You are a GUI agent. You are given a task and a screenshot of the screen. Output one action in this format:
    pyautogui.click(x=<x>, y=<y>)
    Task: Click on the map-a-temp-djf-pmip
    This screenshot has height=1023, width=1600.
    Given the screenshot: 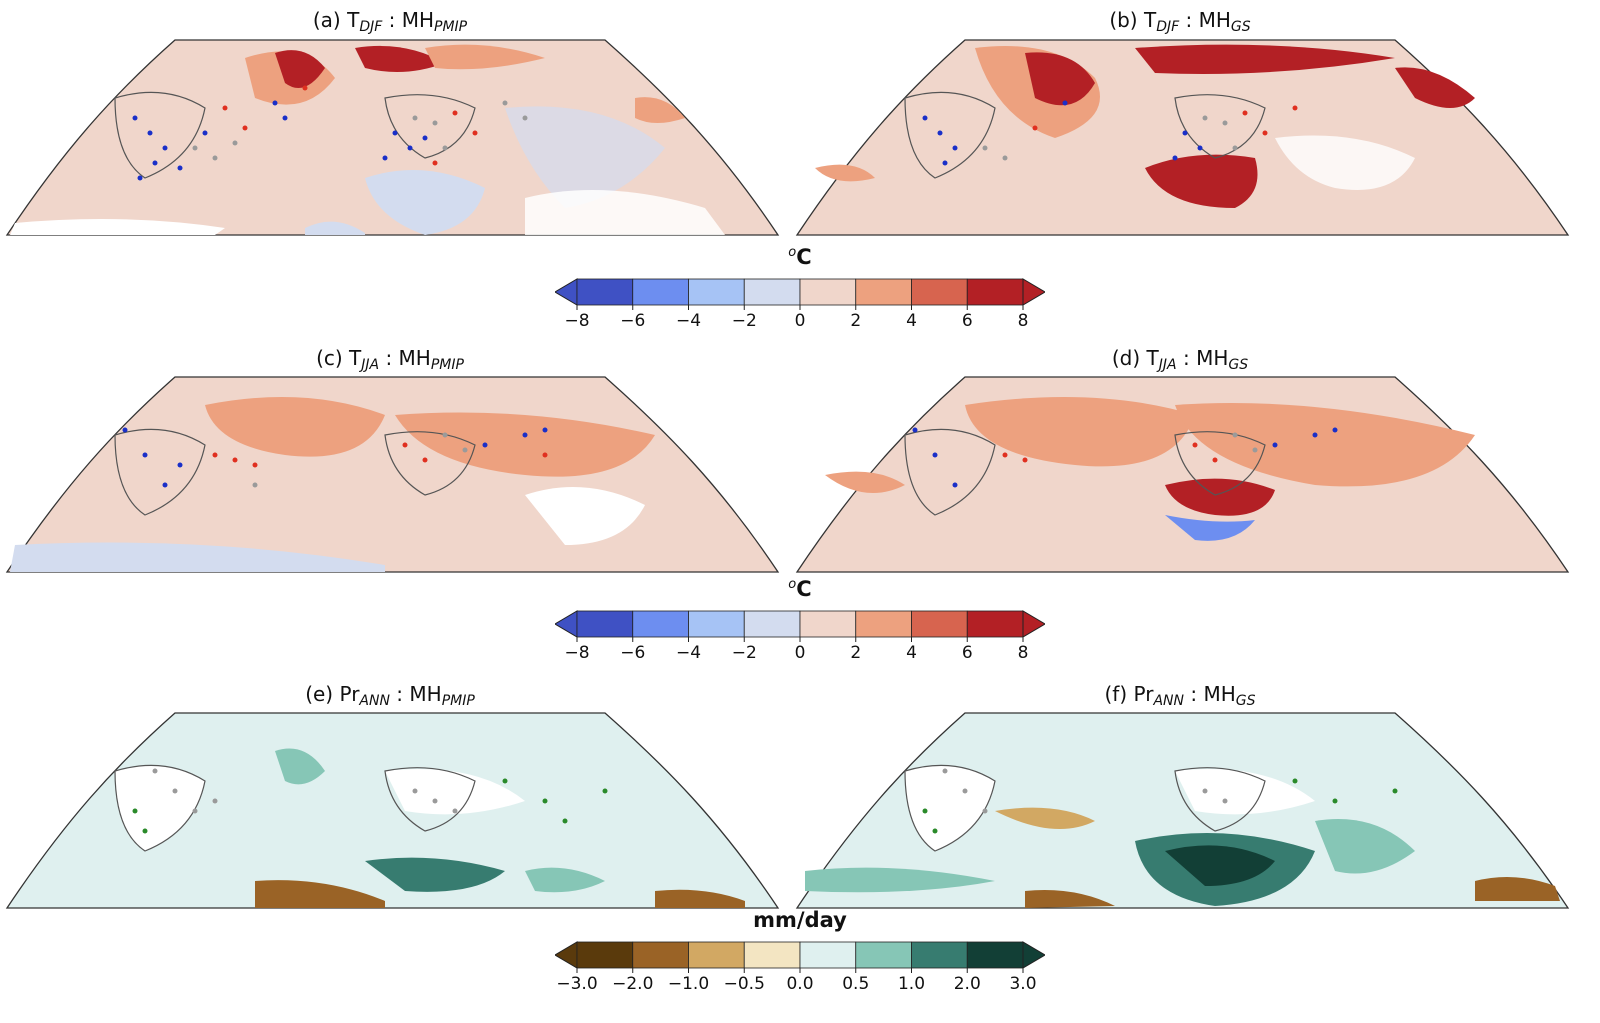 What is the action you would take?
    pyautogui.click(x=392, y=137)
    